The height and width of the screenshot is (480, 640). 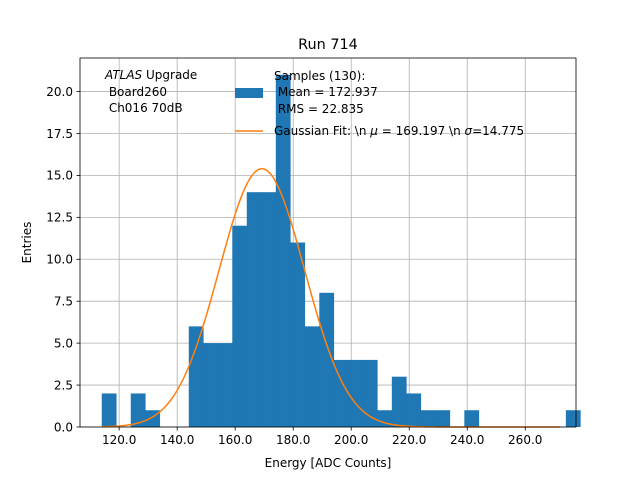 What do you see at coordinates (63, 385) in the screenshot?
I see `y-tick-label: 2.5` at bounding box center [63, 385].